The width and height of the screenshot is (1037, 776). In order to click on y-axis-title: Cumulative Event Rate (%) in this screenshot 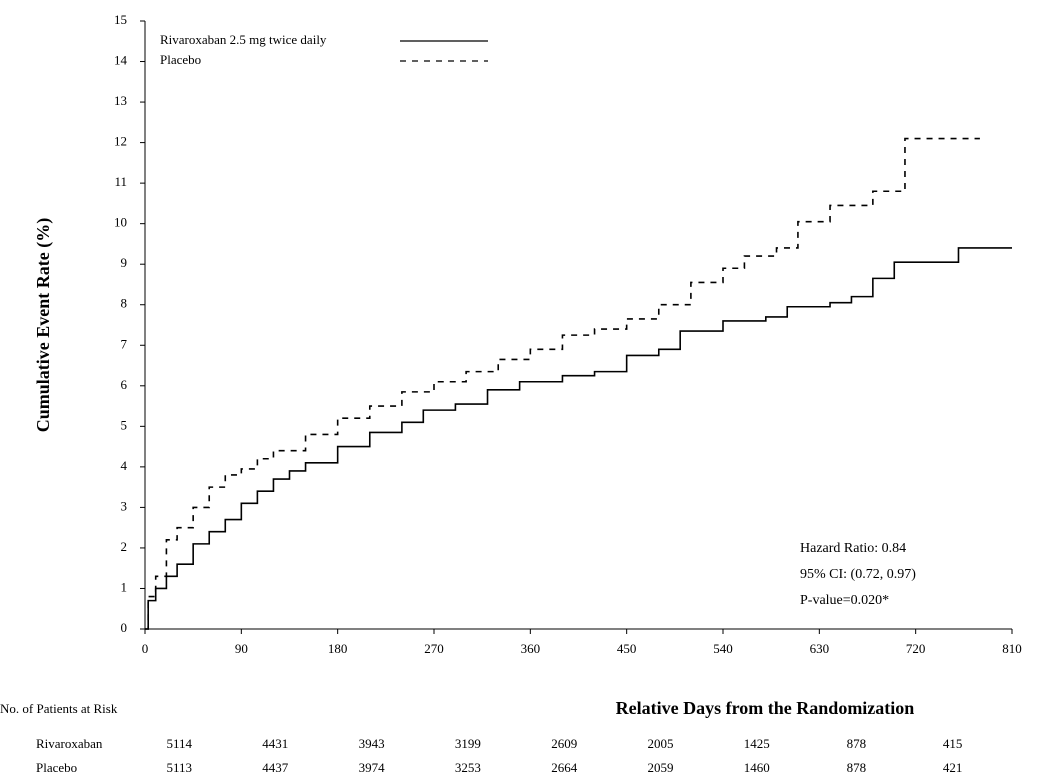, I will do `click(43, 325)`.